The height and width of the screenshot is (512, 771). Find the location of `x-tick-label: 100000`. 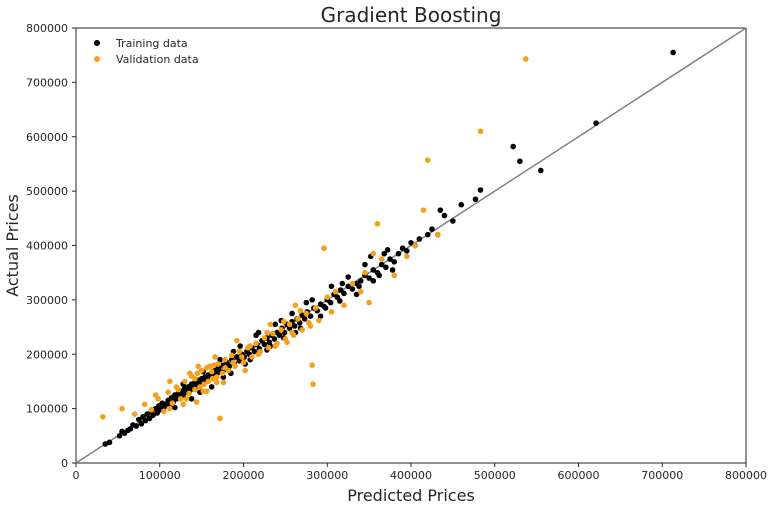

x-tick-label: 100000 is located at coordinates (160, 475).